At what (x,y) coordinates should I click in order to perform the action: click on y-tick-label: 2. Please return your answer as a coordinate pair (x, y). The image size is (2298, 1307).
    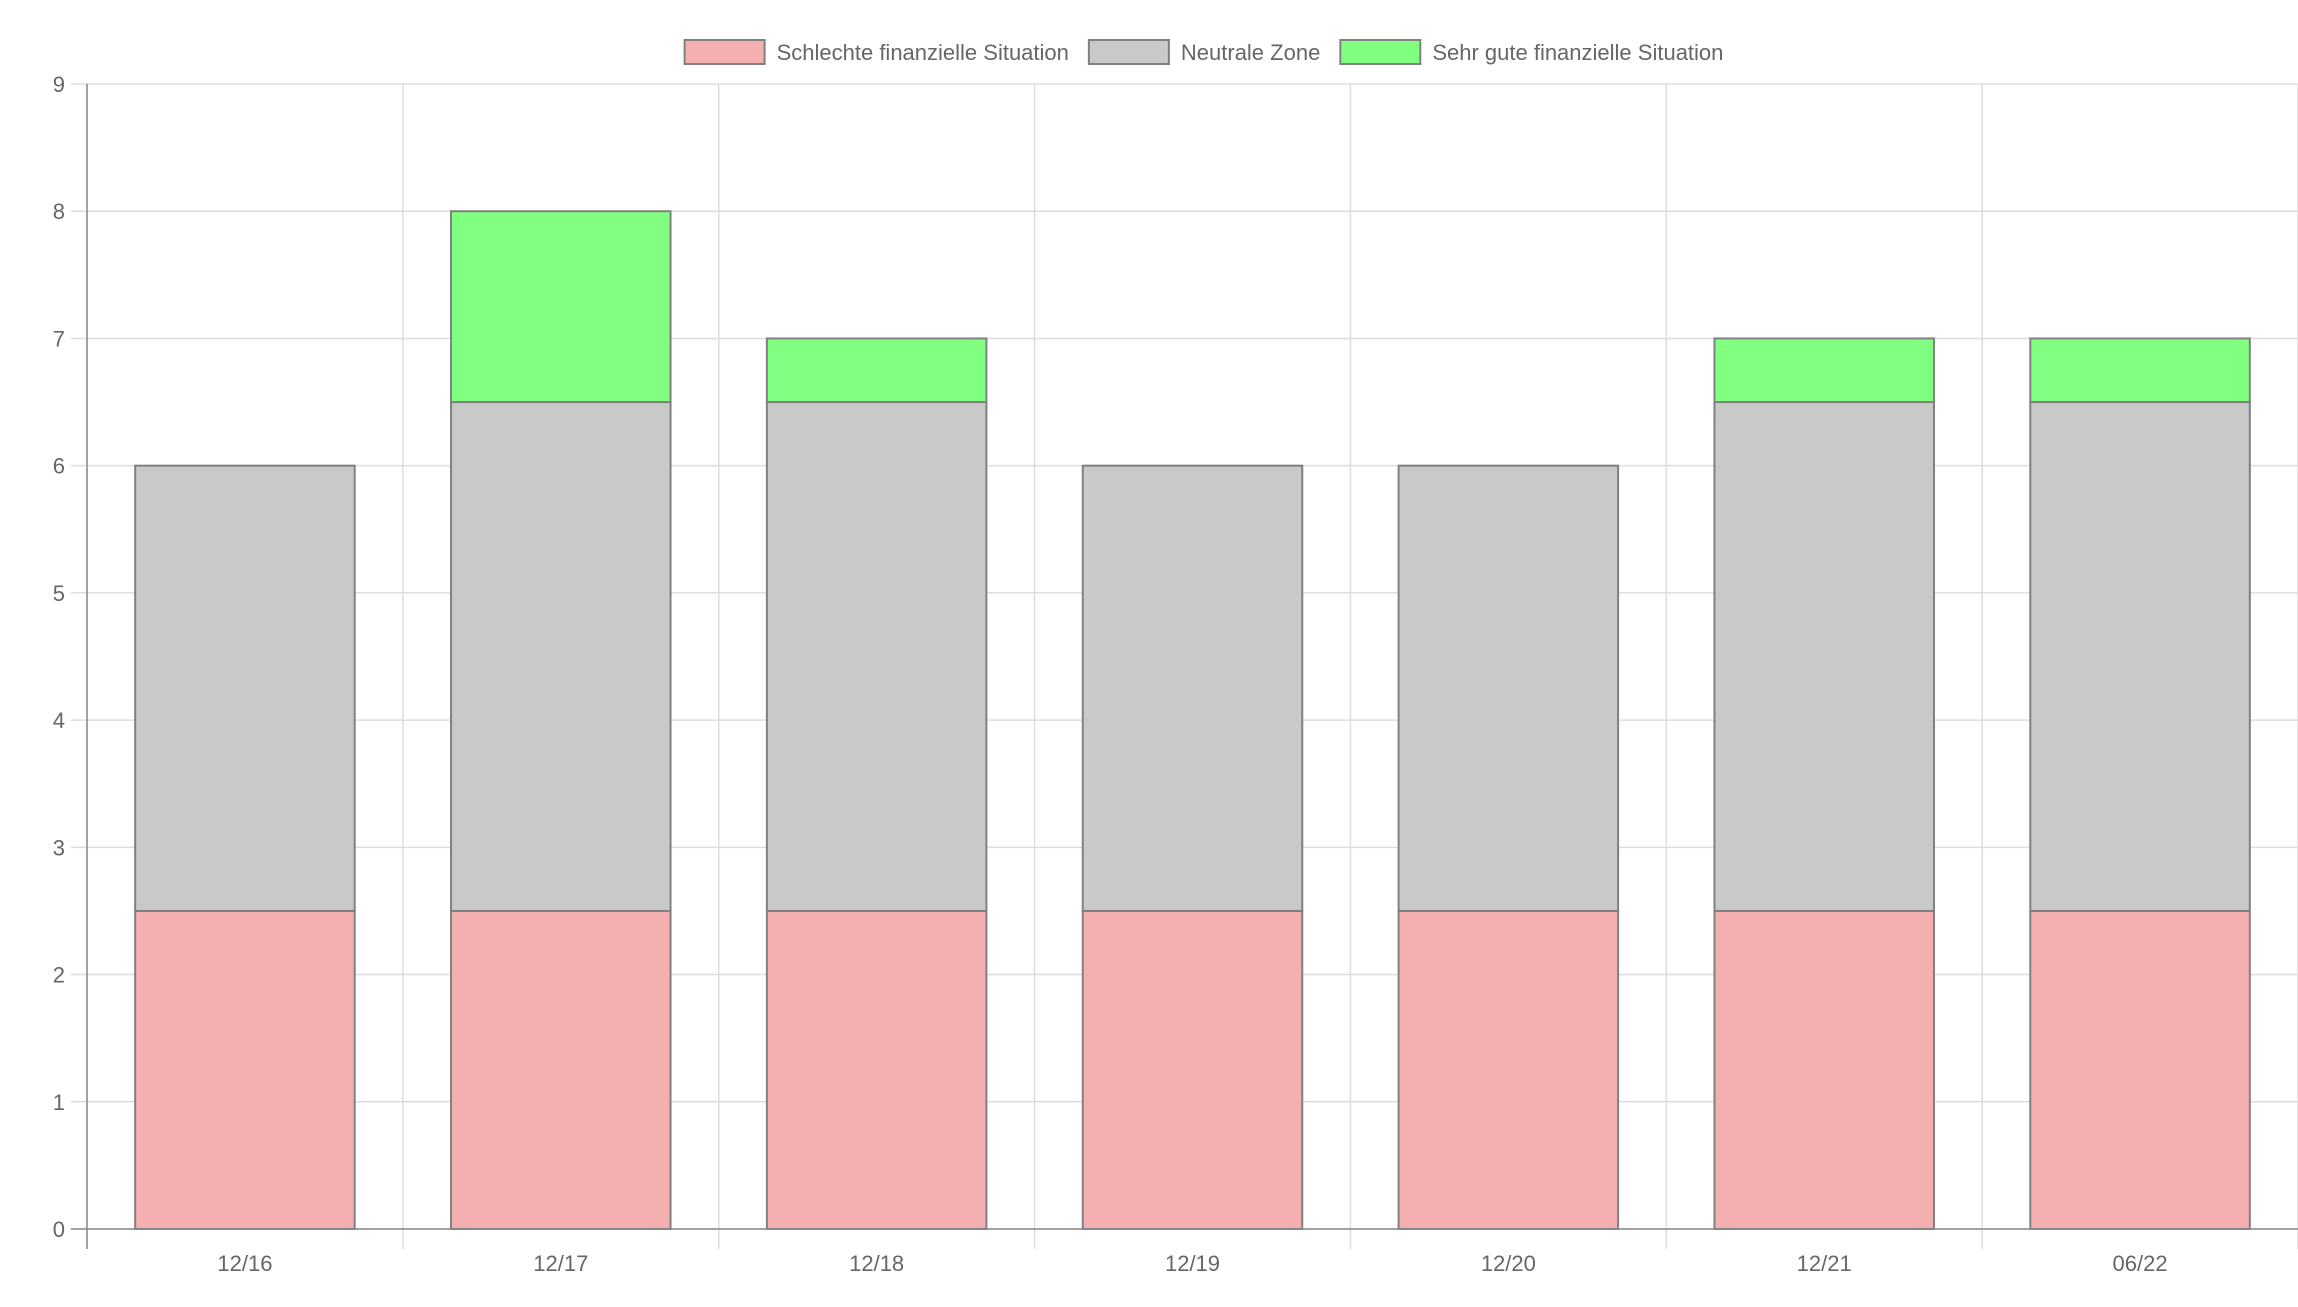
    Looking at the image, I should click on (59, 975).